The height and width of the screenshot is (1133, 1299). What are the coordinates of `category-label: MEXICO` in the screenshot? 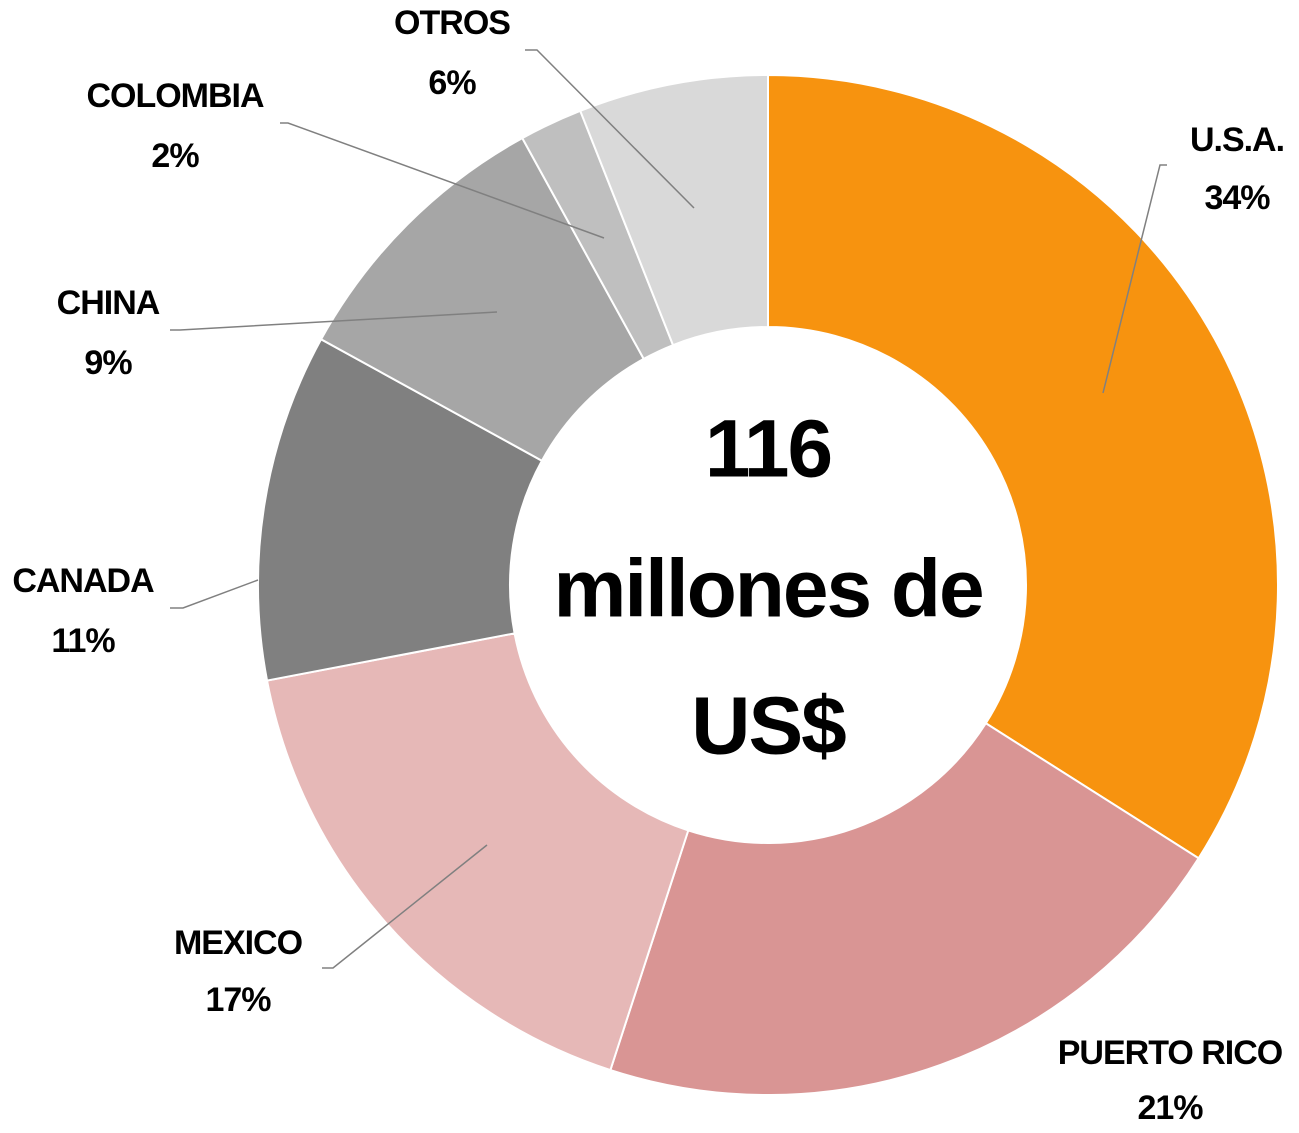 It's located at (238, 943).